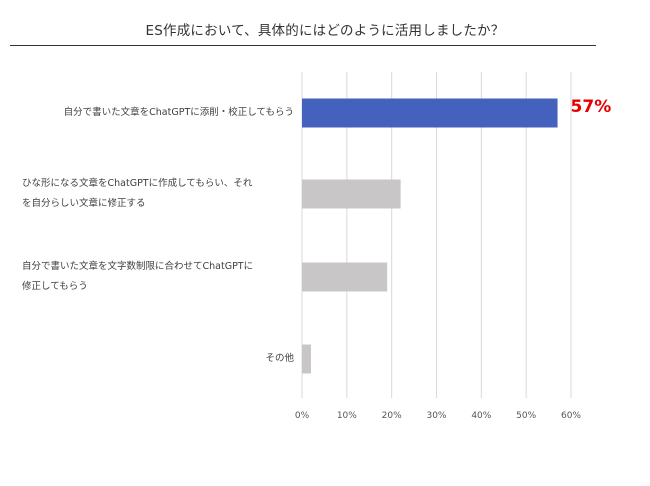 This screenshot has height=486, width=650. I want to click on category-label: その他, so click(158, 359).